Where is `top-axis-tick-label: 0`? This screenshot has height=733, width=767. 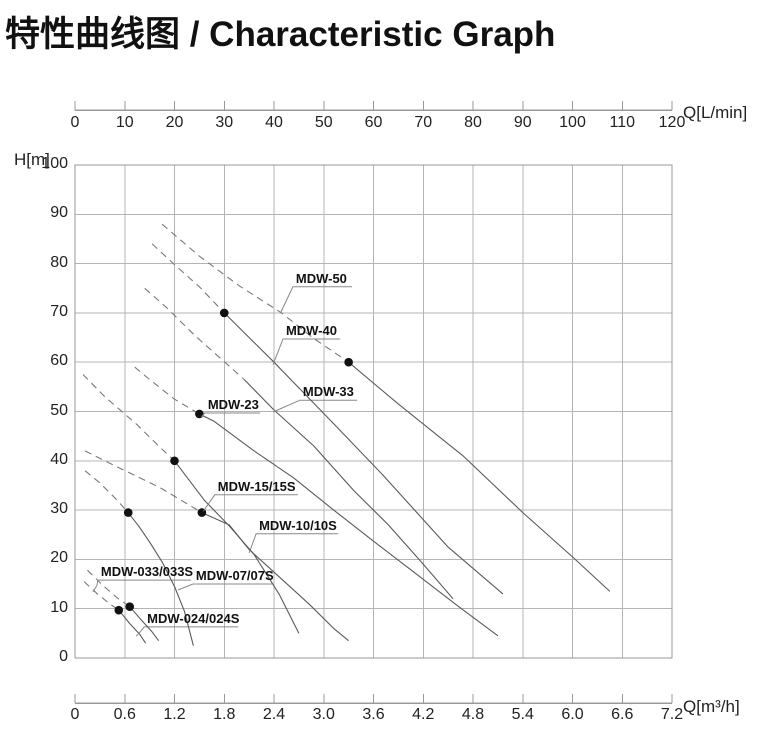
top-axis-tick-label: 0 is located at coordinates (75, 122).